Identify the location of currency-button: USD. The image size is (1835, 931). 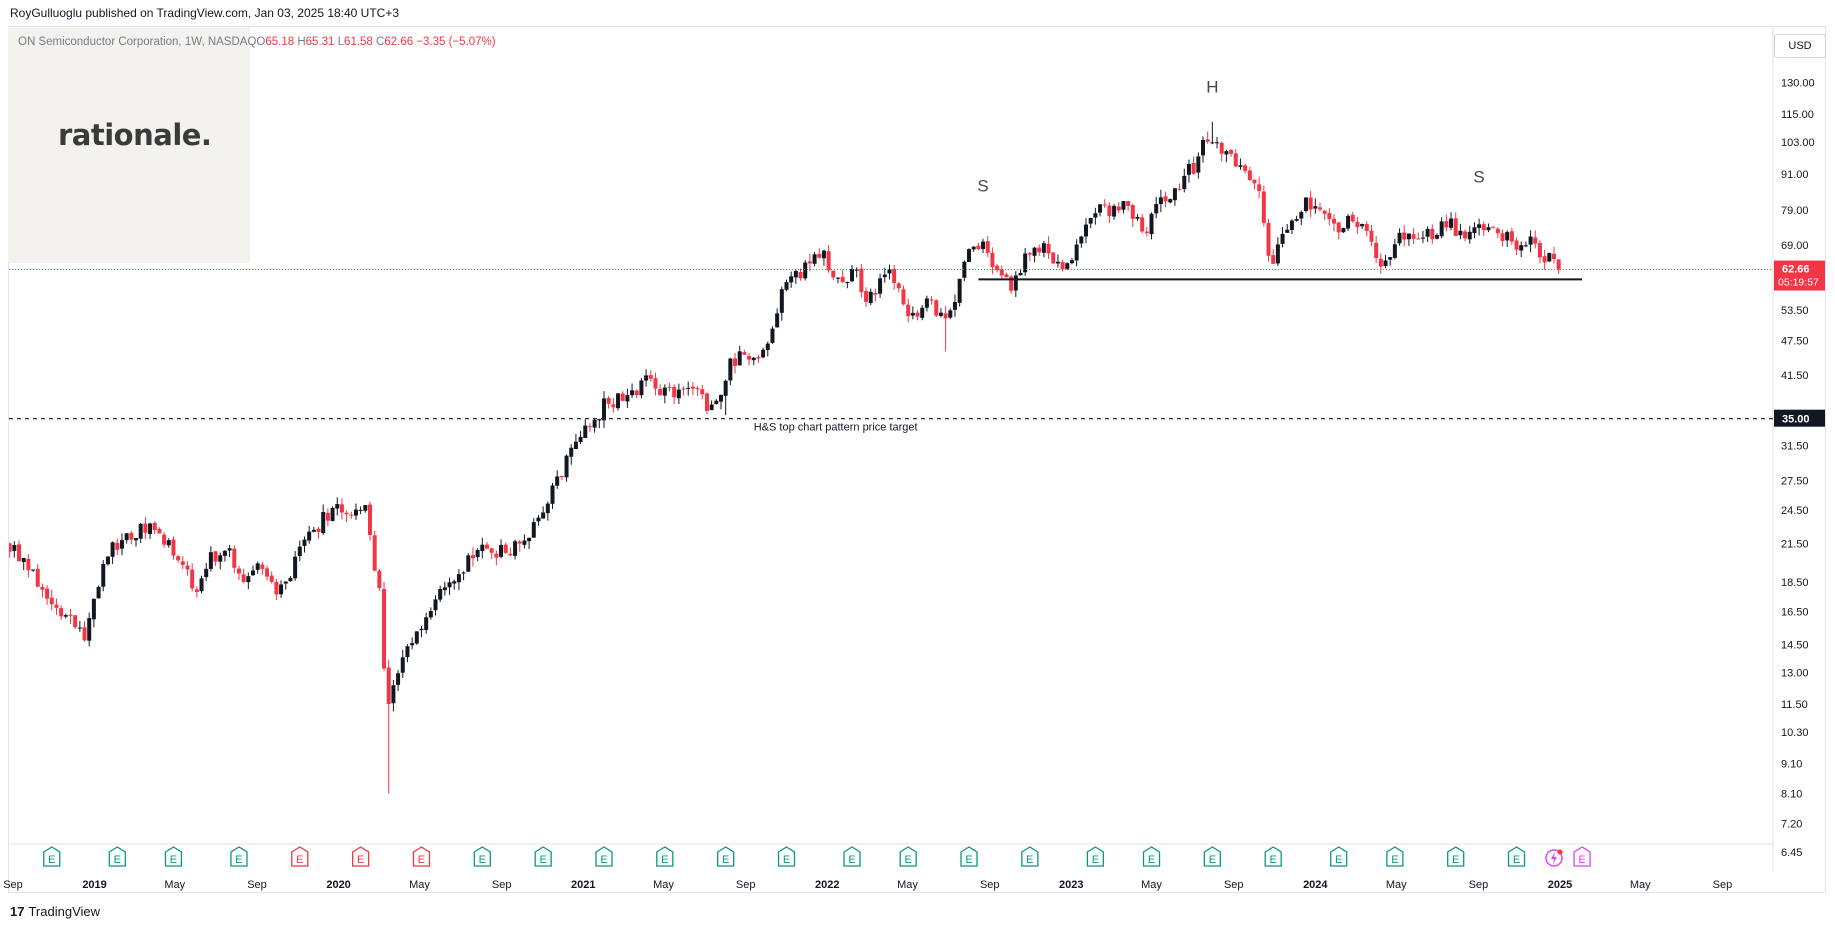
(1800, 46).